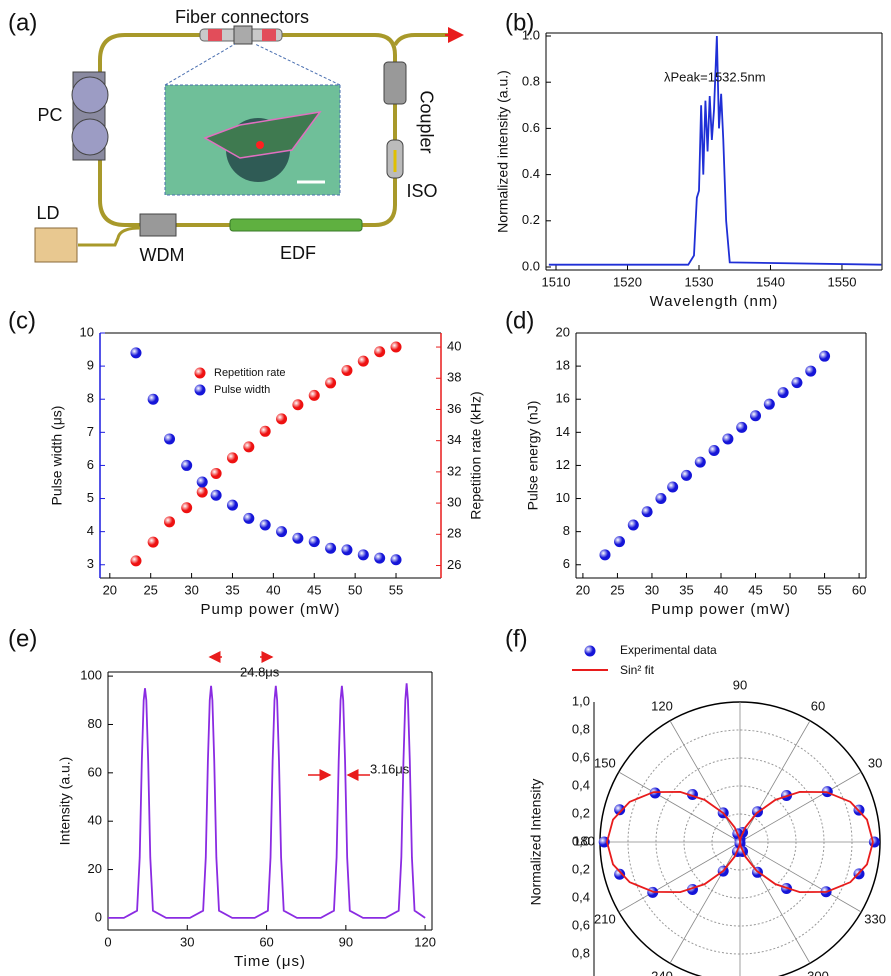 This screenshot has height=976, width=891. I want to click on x-axis-label: Pump power (mW), so click(270, 609).